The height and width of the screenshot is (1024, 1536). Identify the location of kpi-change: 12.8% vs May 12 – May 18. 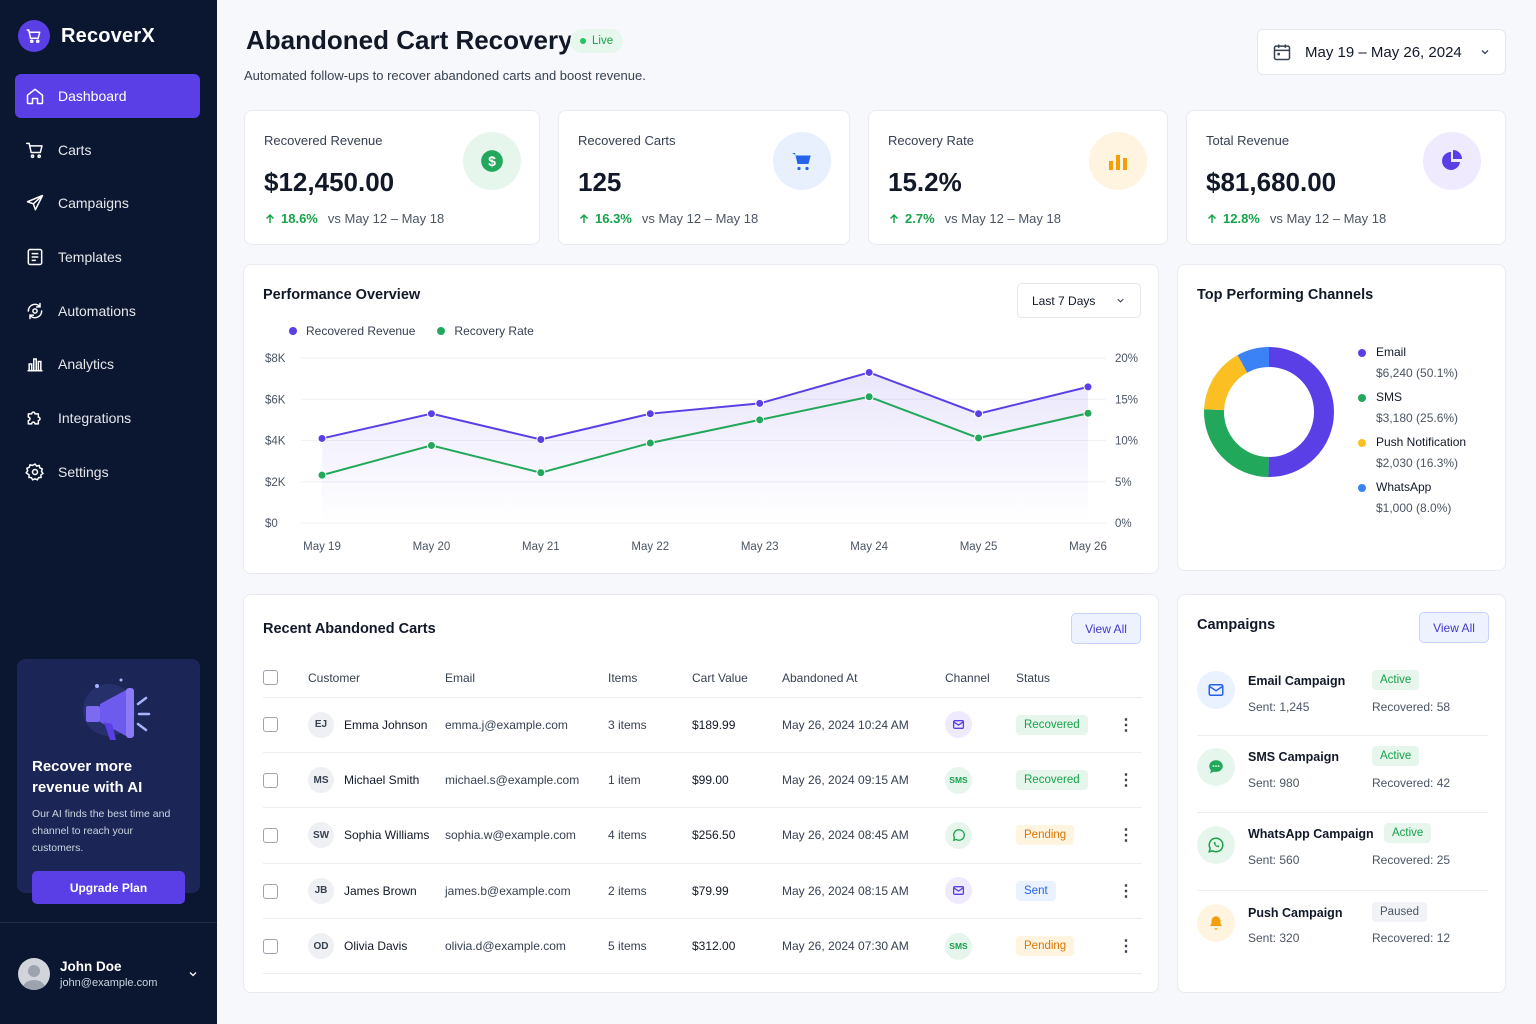
(1296, 218).